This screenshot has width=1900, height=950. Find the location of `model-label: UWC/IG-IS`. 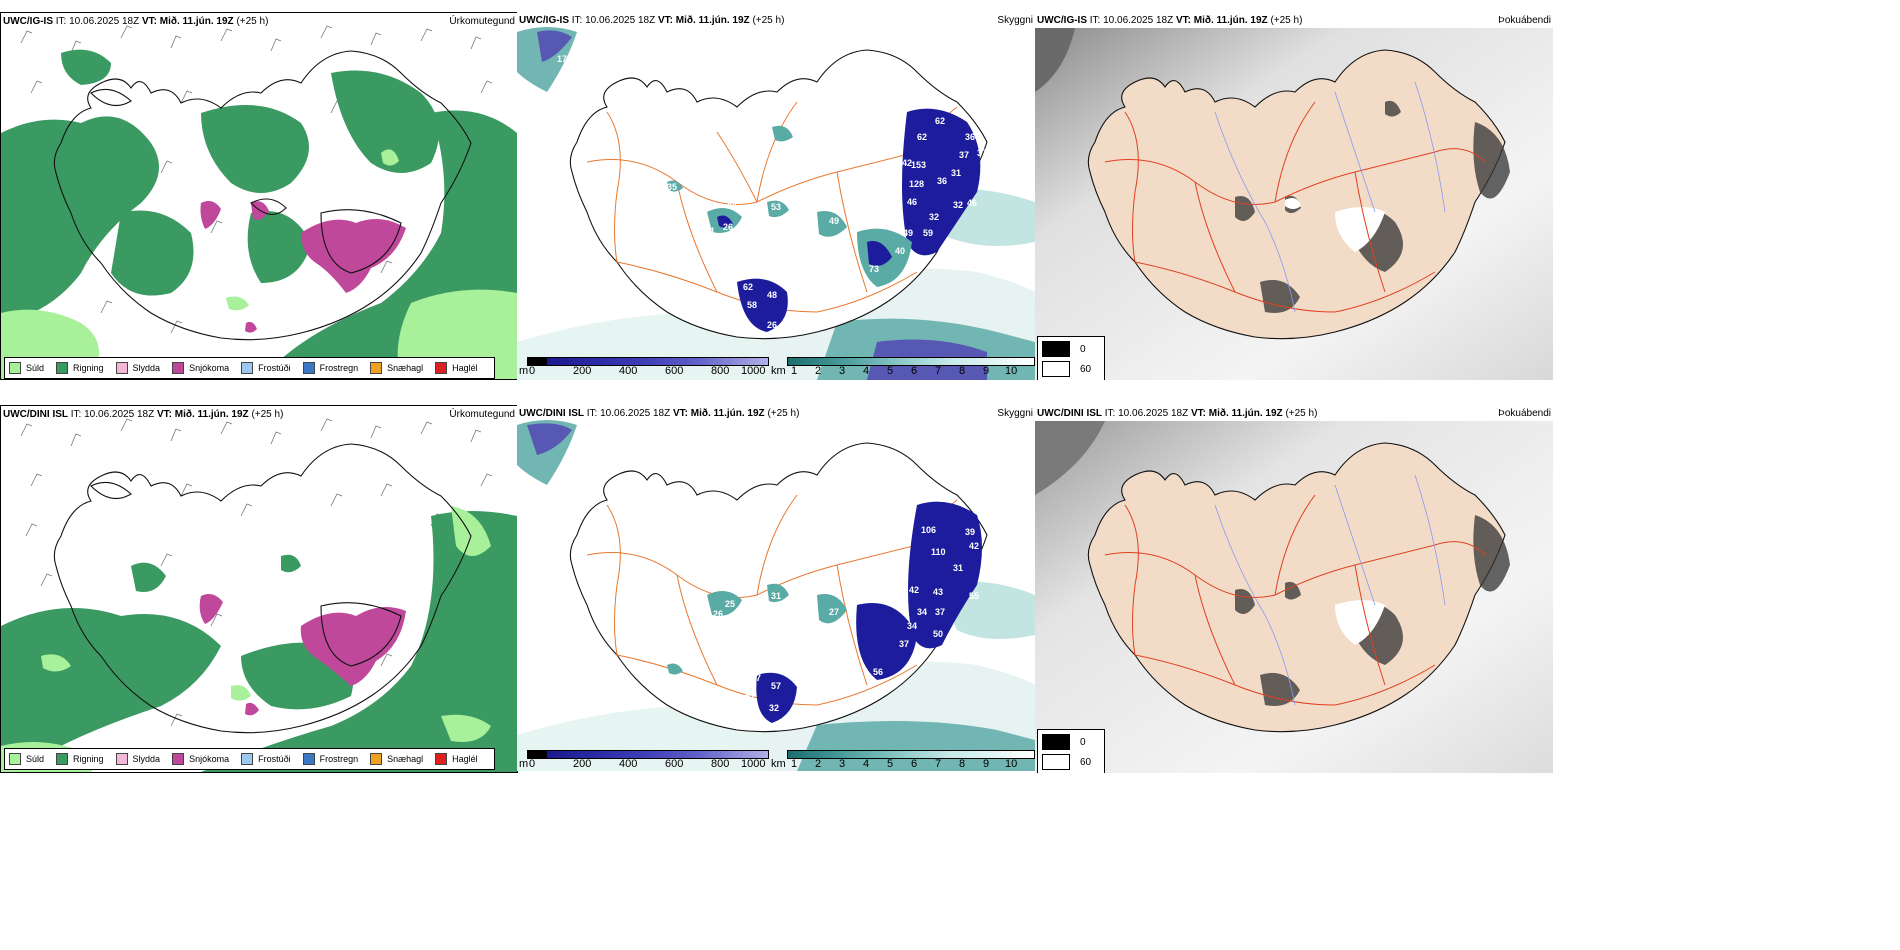

model-label: UWC/IG-IS is located at coordinates (28, 21).